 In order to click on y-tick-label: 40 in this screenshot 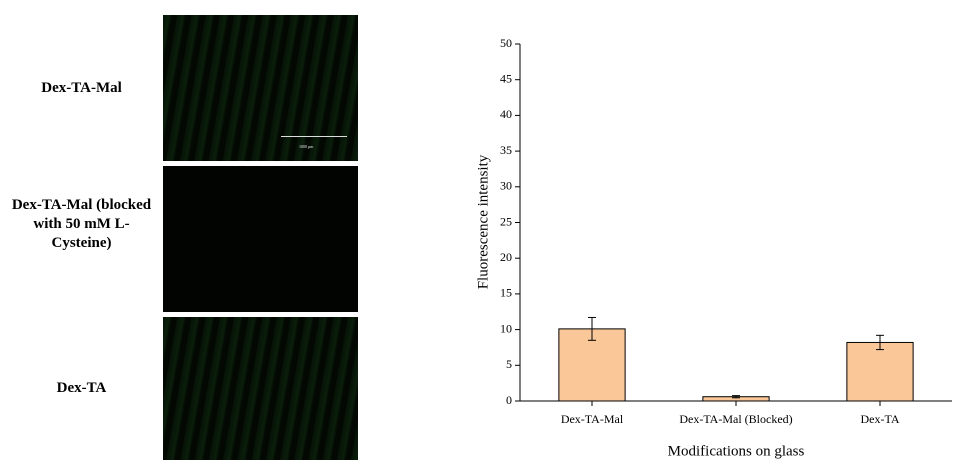, I will do `click(506, 114)`.